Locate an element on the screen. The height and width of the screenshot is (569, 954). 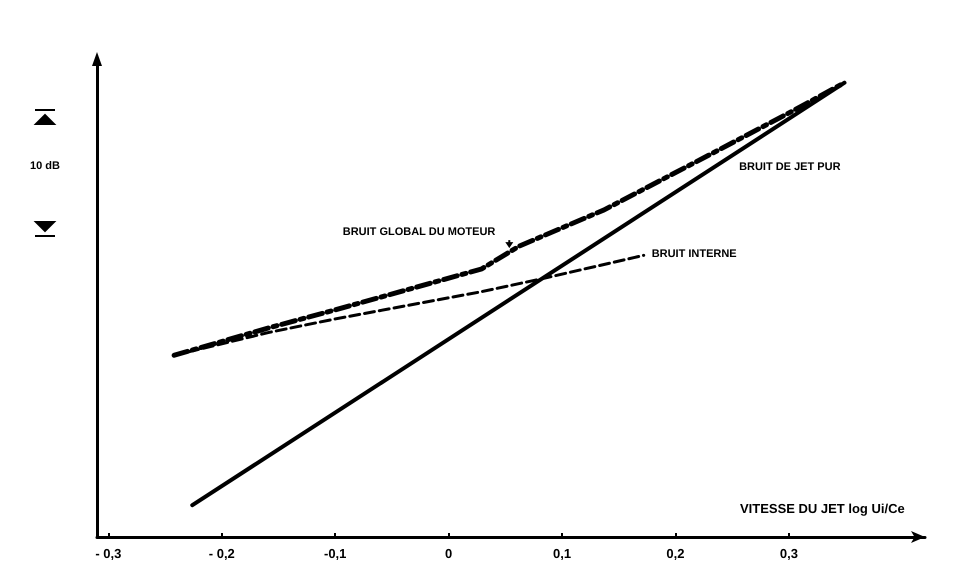
series-label: BRUIT INTERNE is located at coordinates (694, 254).